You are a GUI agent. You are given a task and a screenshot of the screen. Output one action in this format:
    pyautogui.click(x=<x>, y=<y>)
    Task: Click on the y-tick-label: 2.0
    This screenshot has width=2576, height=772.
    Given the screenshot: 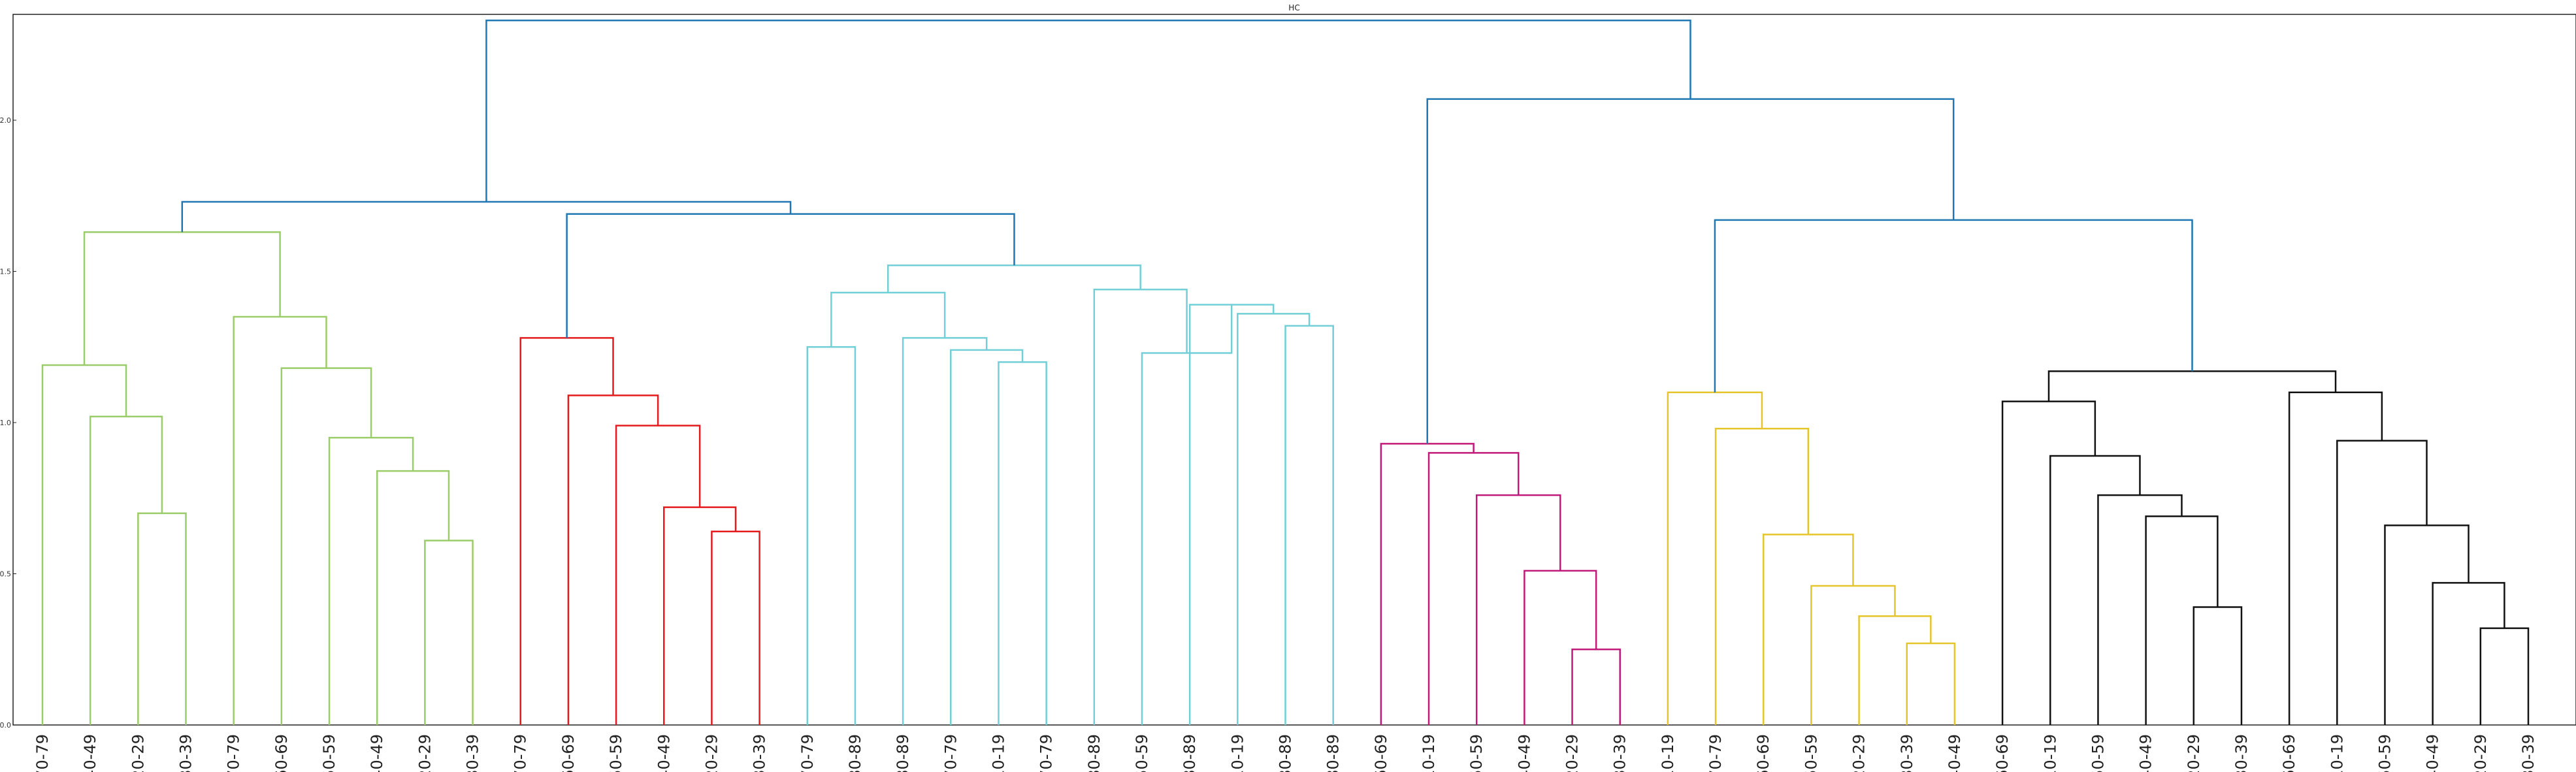 What is the action you would take?
    pyautogui.click(x=5, y=120)
    